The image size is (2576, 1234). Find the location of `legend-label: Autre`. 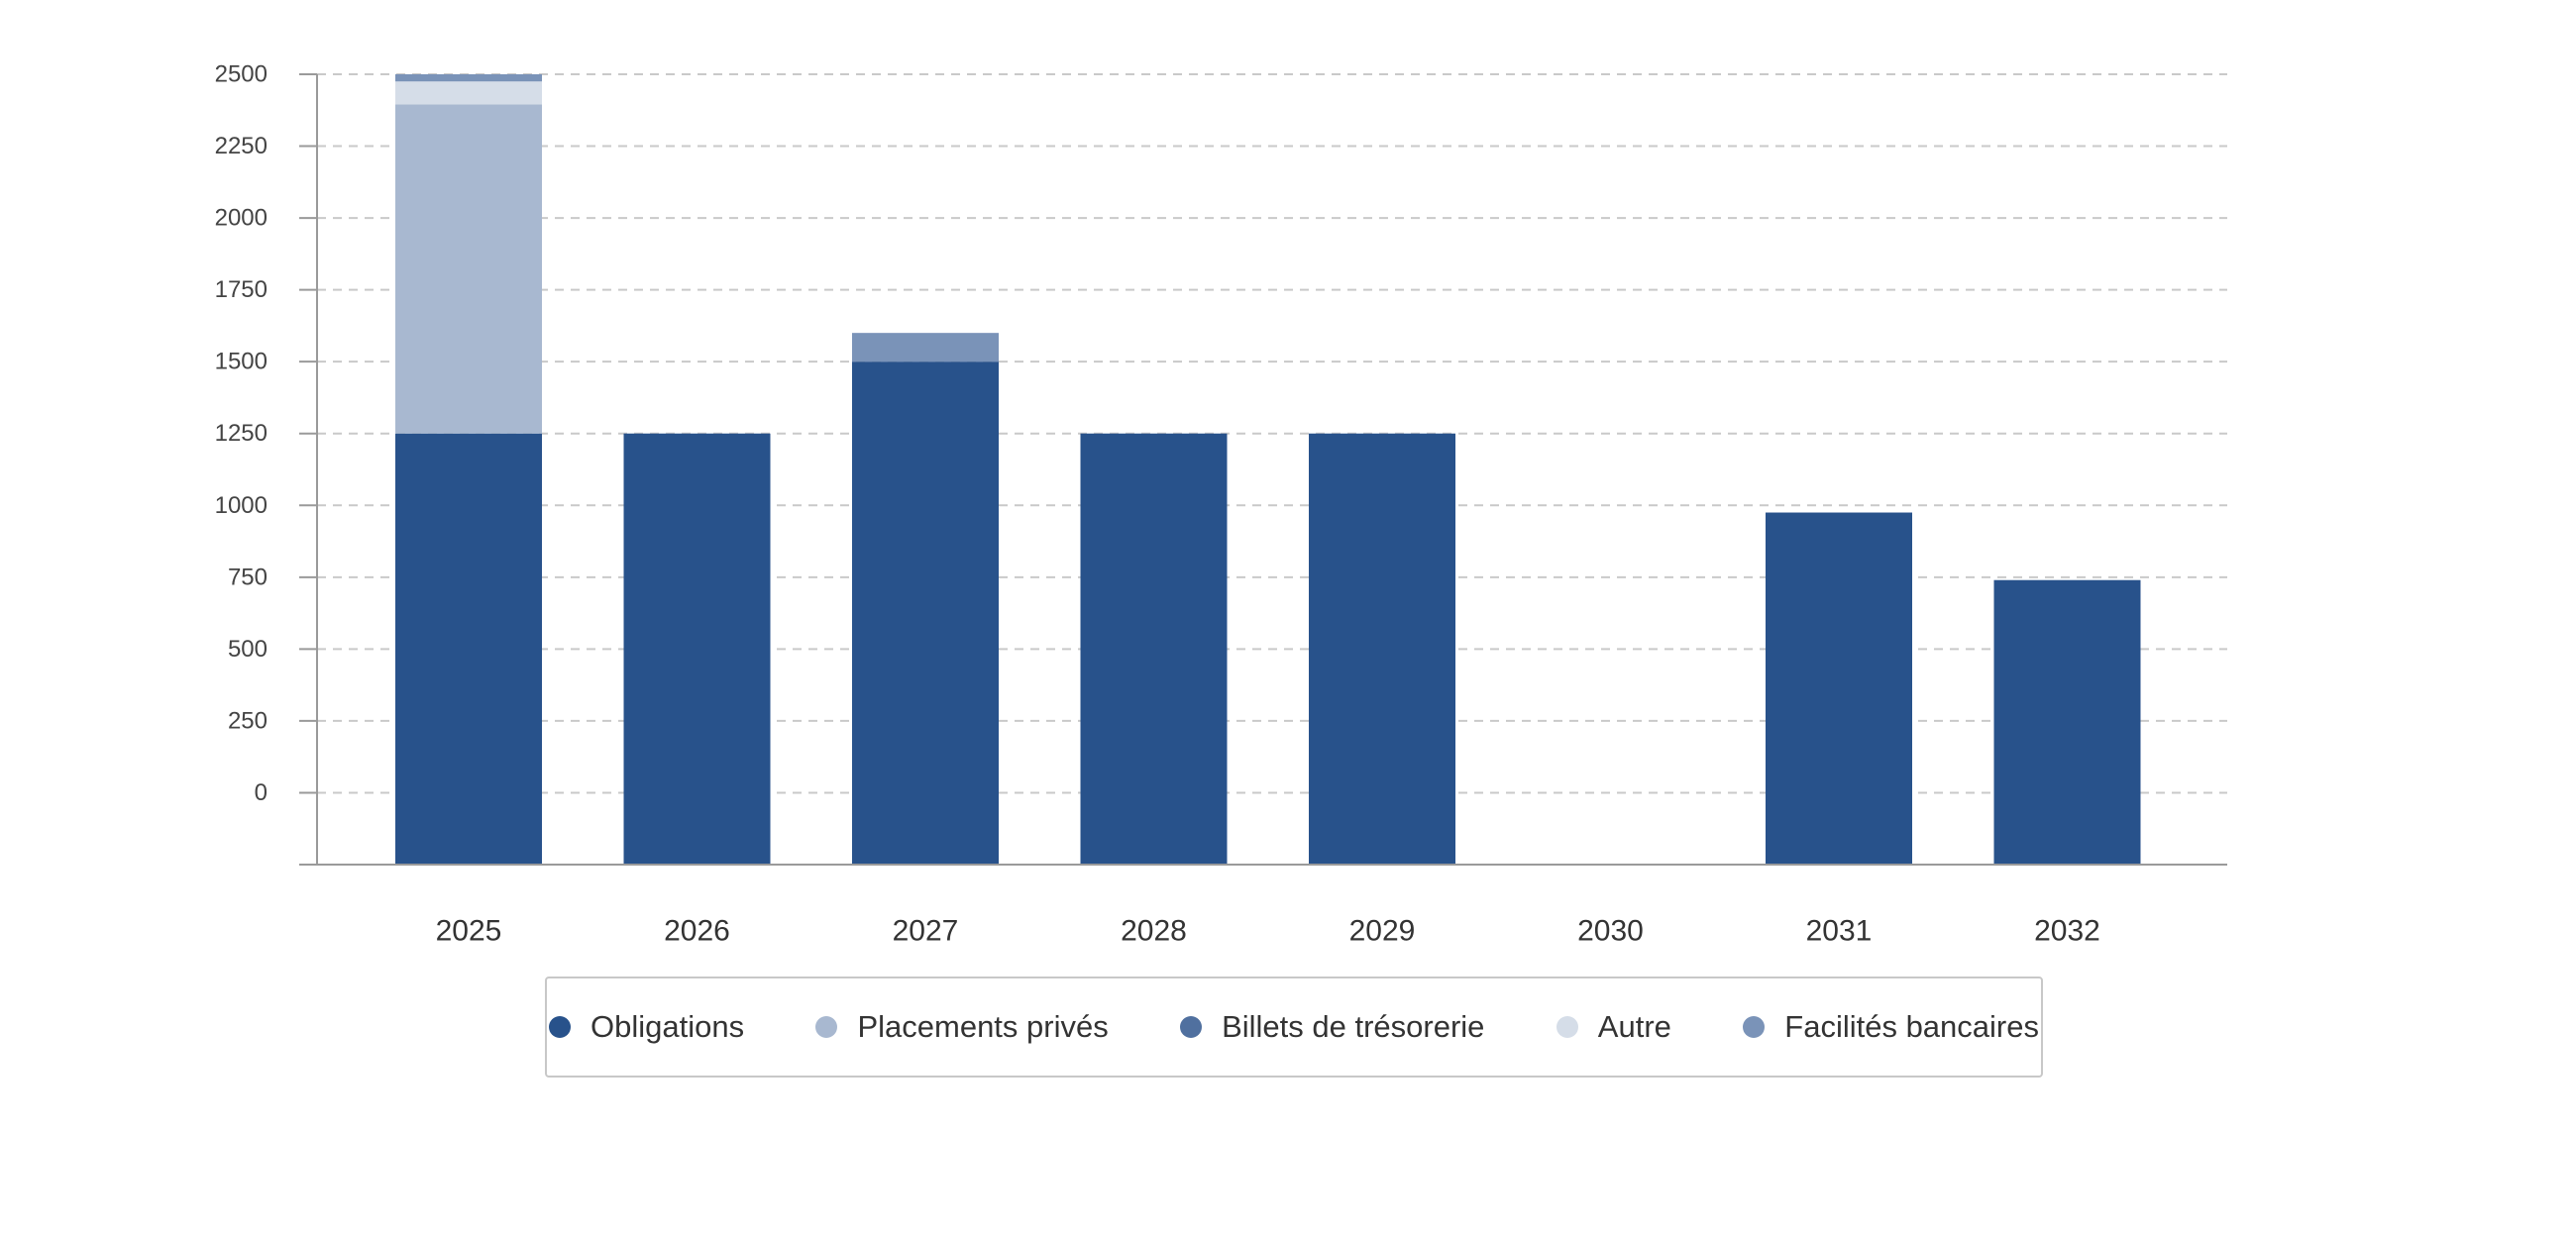

legend-label: Autre is located at coordinates (1634, 1026).